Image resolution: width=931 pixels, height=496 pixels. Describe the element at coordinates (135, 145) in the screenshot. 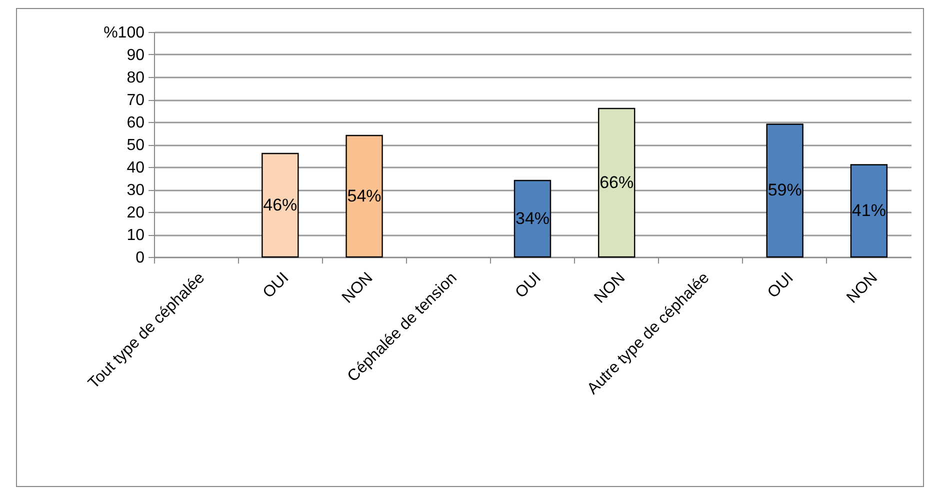

I see `y-tick-label: 50` at that location.